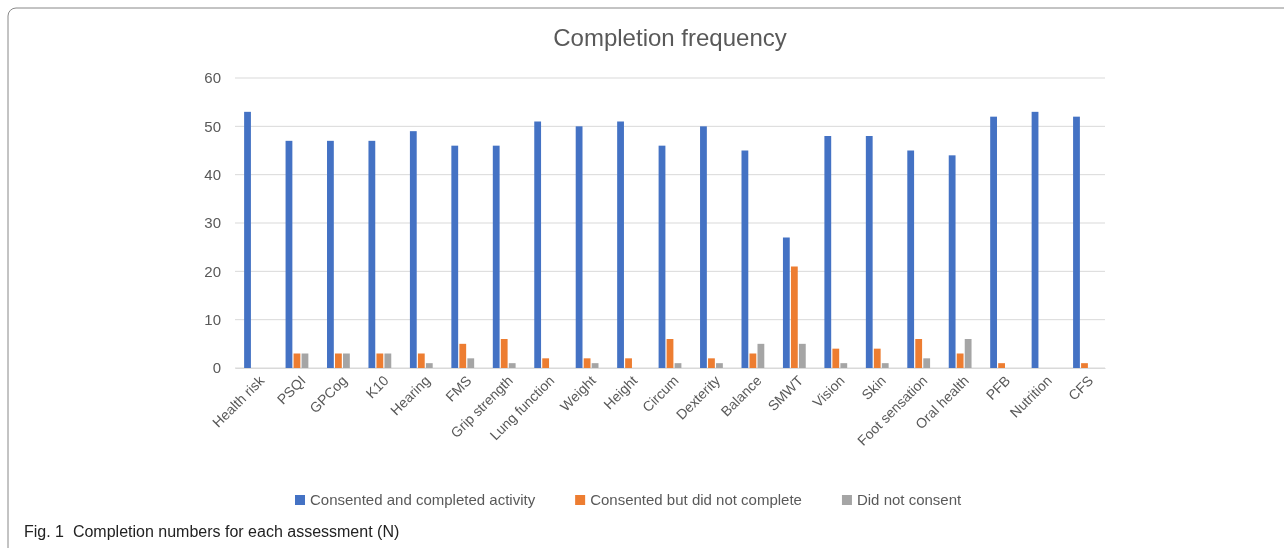 This screenshot has height=548, width=1284. I want to click on y-tick-label: 20, so click(212, 271).